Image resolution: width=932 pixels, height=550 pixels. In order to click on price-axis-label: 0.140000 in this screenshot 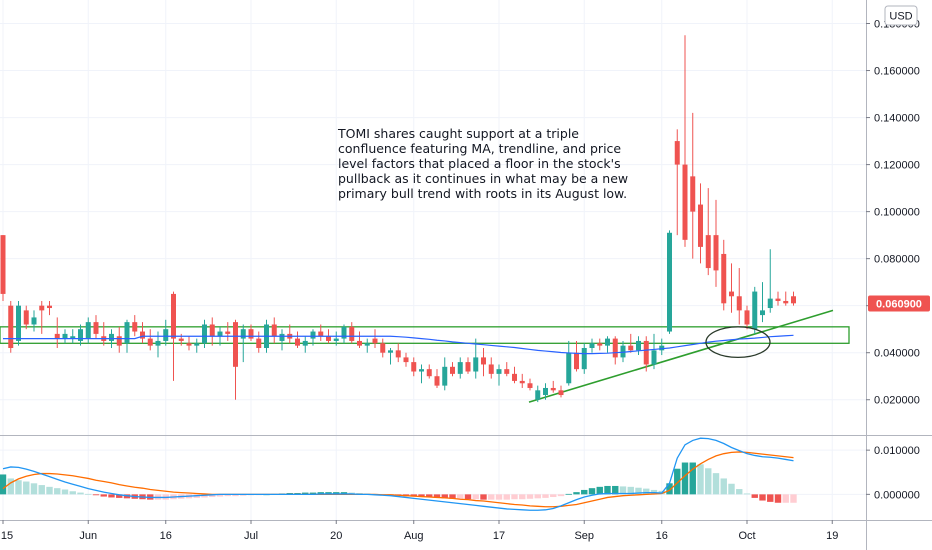, I will do `click(897, 119)`.